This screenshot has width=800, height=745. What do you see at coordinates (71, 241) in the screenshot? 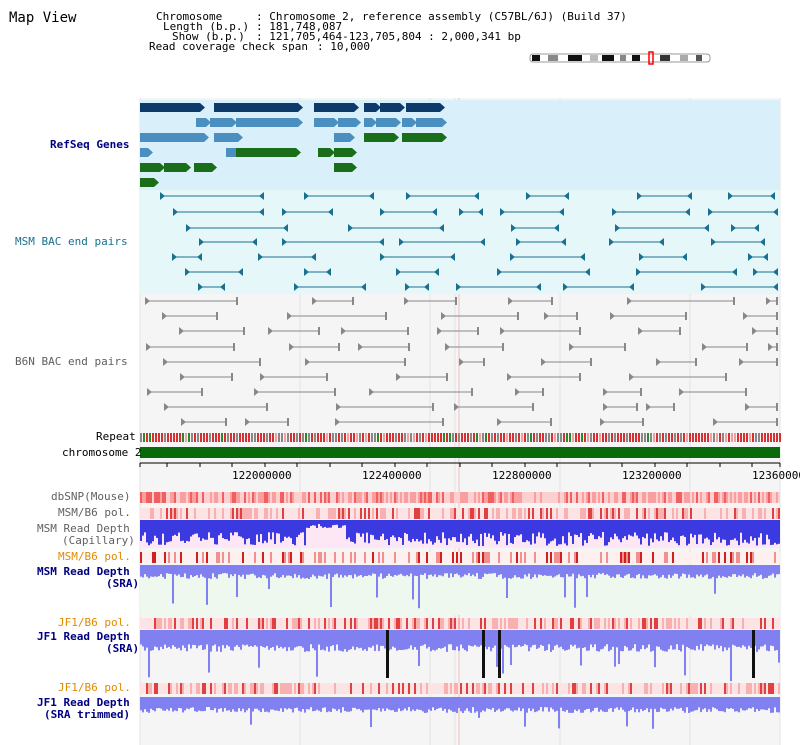
I see `track-label-msm-bac: MSM BAC end pairs` at bounding box center [71, 241].